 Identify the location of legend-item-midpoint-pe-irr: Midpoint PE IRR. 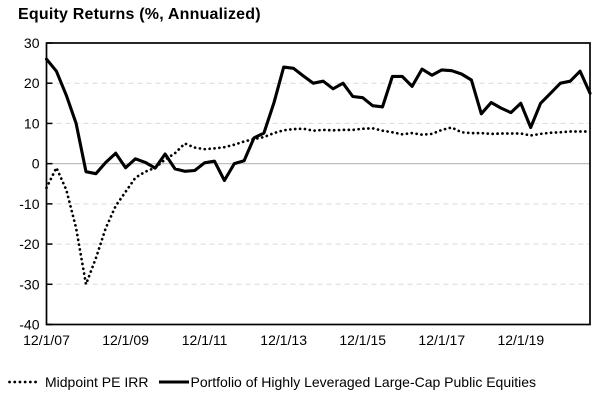
(77, 382).